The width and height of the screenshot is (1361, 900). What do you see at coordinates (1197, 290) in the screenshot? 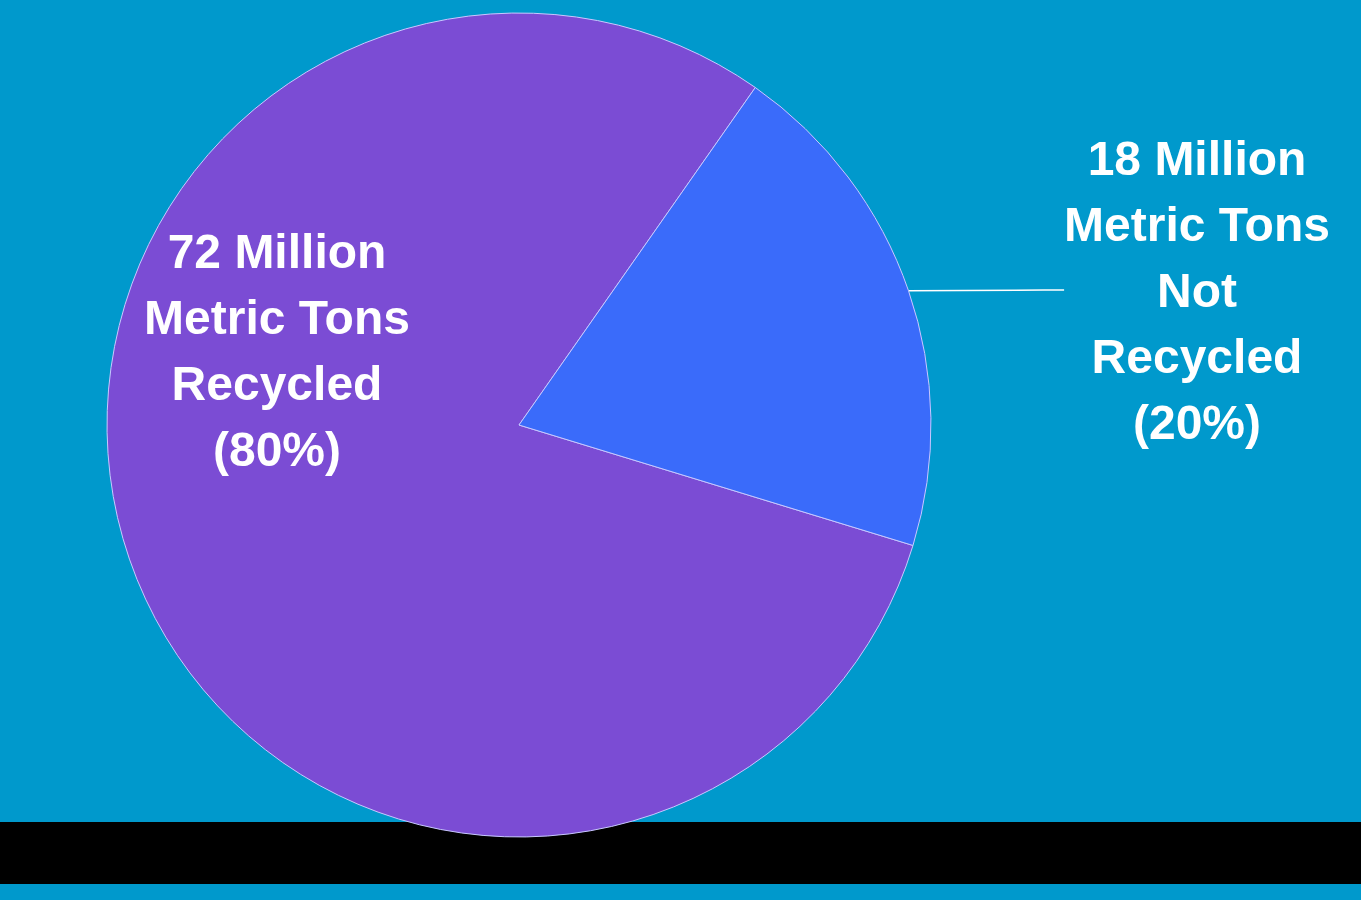
I see `data-label: 18 Million Metric Tons Not Recycled (20%)` at bounding box center [1197, 290].